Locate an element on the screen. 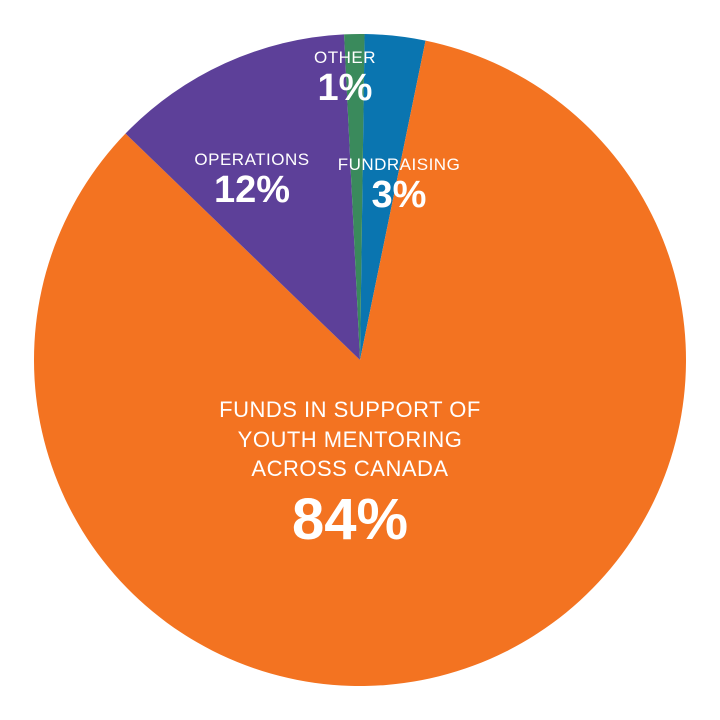 This screenshot has width=720, height=720. slice-name-operations: OPERATIONS is located at coordinates (252, 159).